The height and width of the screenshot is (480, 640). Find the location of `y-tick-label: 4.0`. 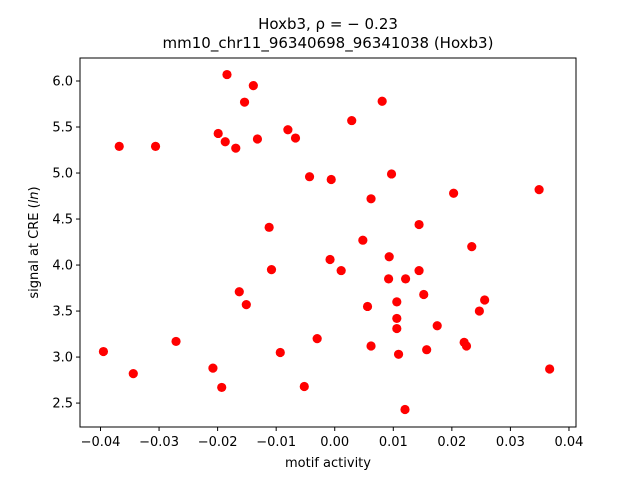

y-tick-label: 4.0 is located at coordinates (62, 266).